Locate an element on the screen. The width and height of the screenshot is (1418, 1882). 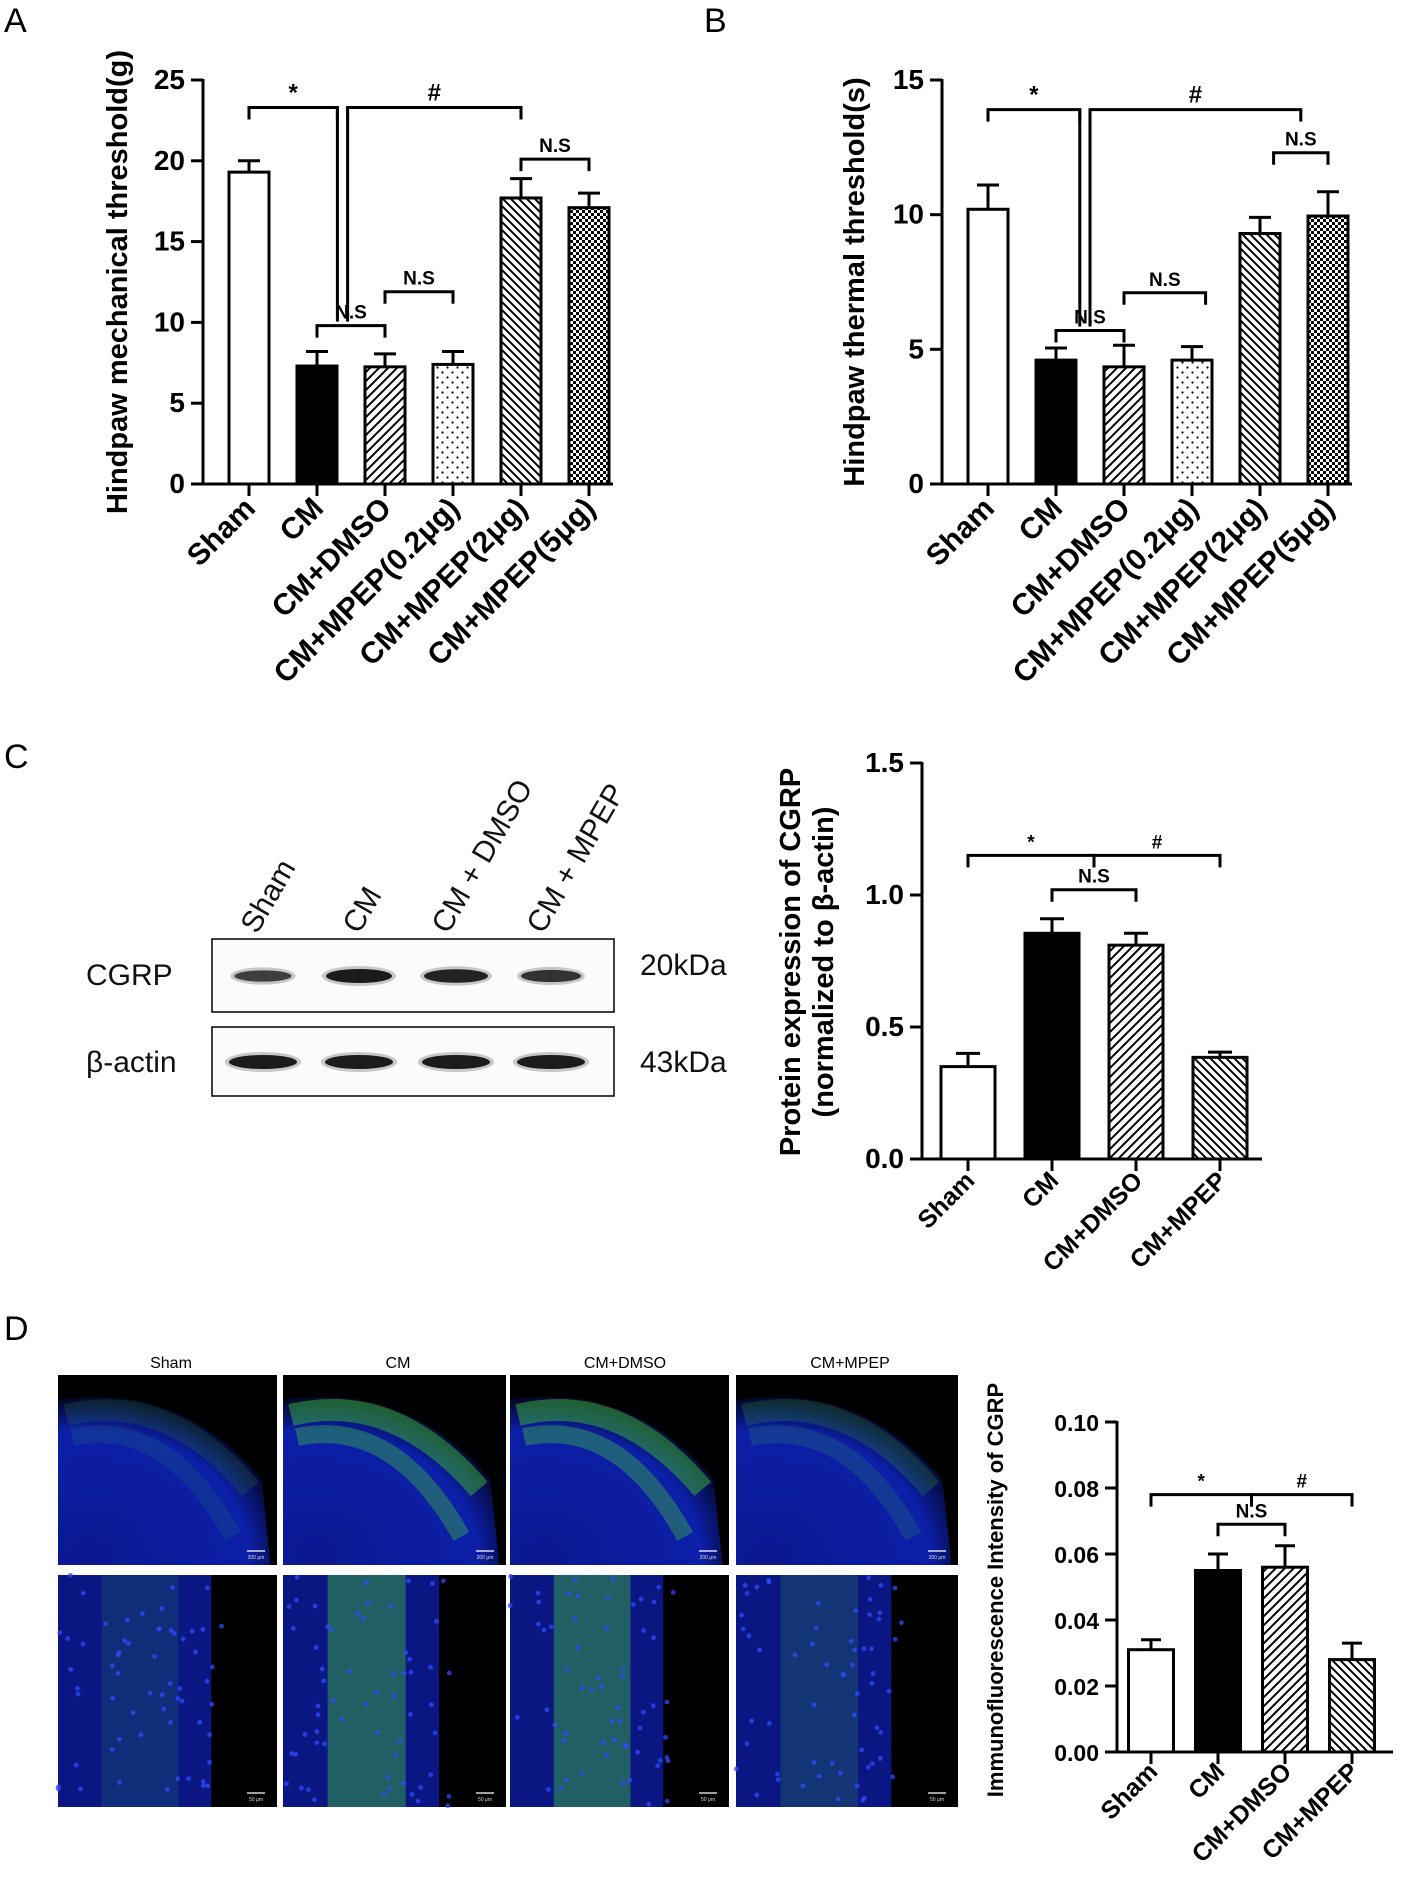
x-tick-label: Sham is located at coordinates (221, 532).